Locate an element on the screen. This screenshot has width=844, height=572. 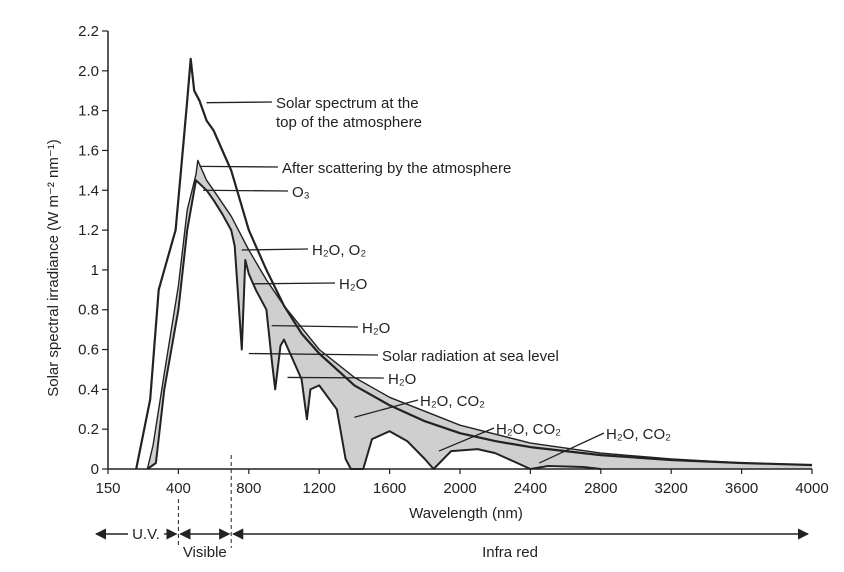
annotation-label-line2: top of the atmosphere is located at coordinates (349, 122).